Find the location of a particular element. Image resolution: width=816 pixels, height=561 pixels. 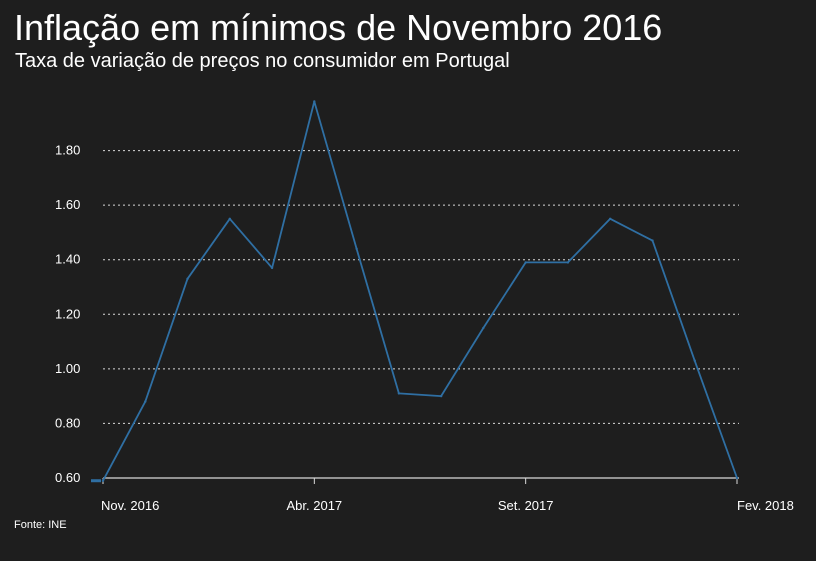

x-tick-label: Fev. 2018 is located at coordinates (765, 505).